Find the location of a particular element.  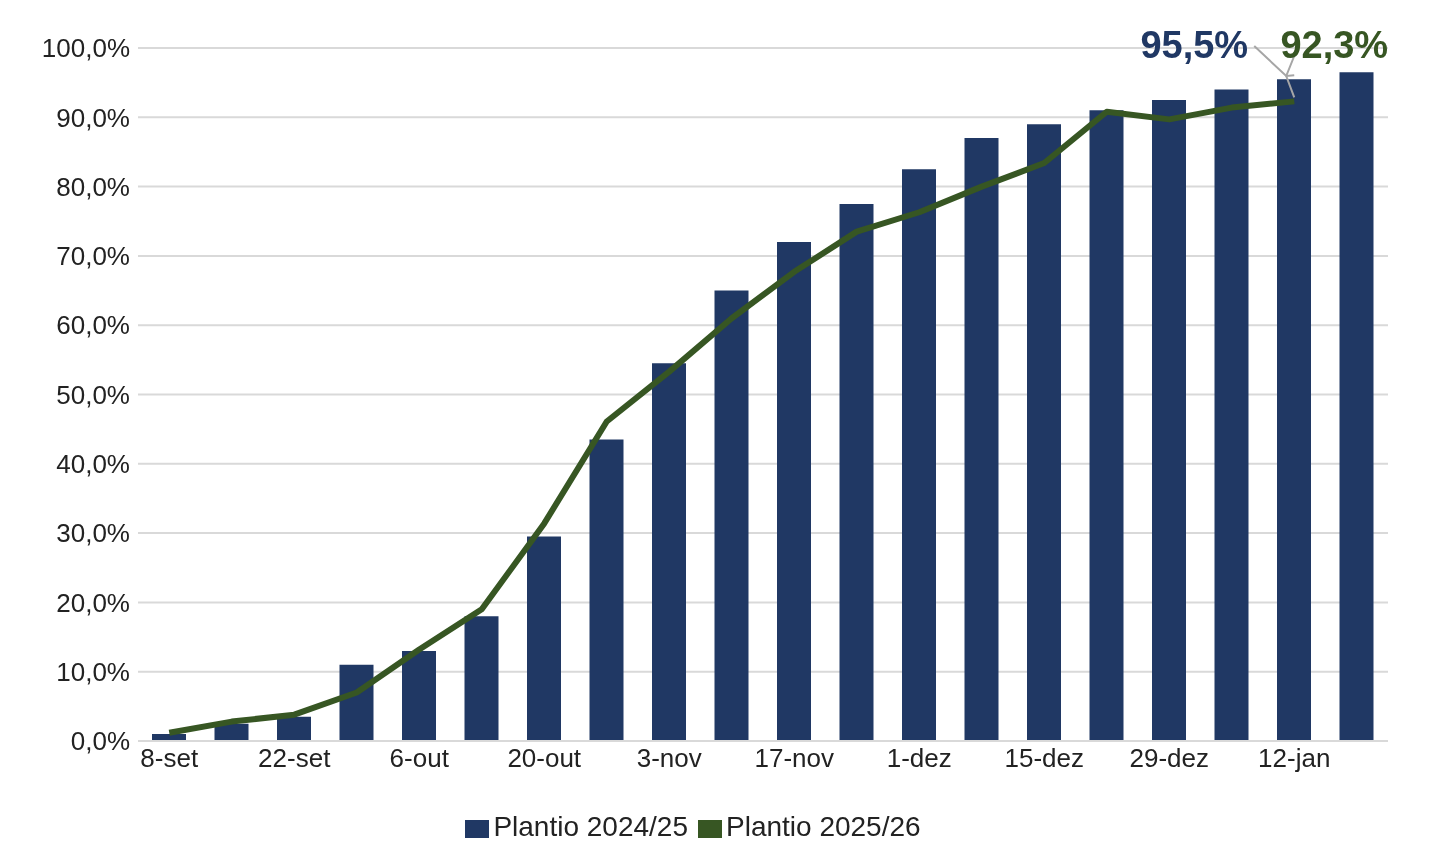

legend-label: Plantio 2025/26 is located at coordinates (823, 826).